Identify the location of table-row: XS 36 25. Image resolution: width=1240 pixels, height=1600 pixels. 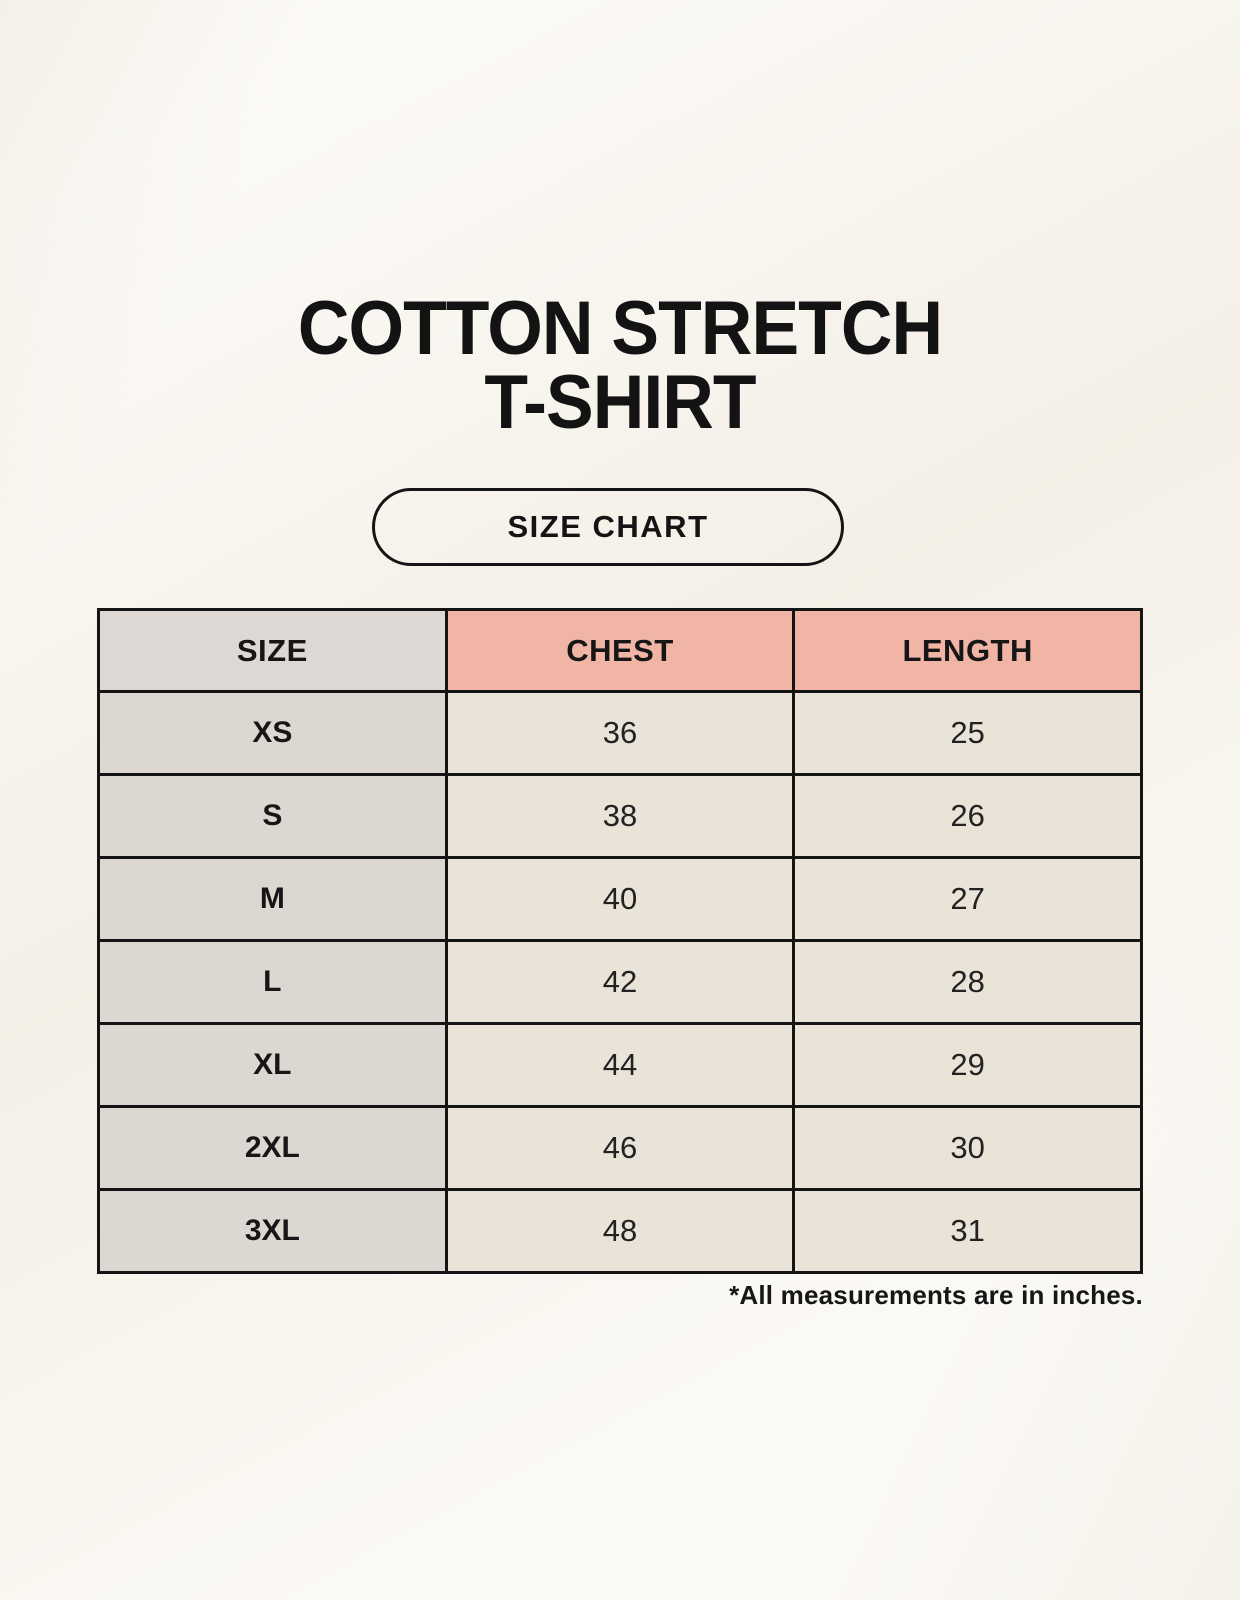
(620, 733).